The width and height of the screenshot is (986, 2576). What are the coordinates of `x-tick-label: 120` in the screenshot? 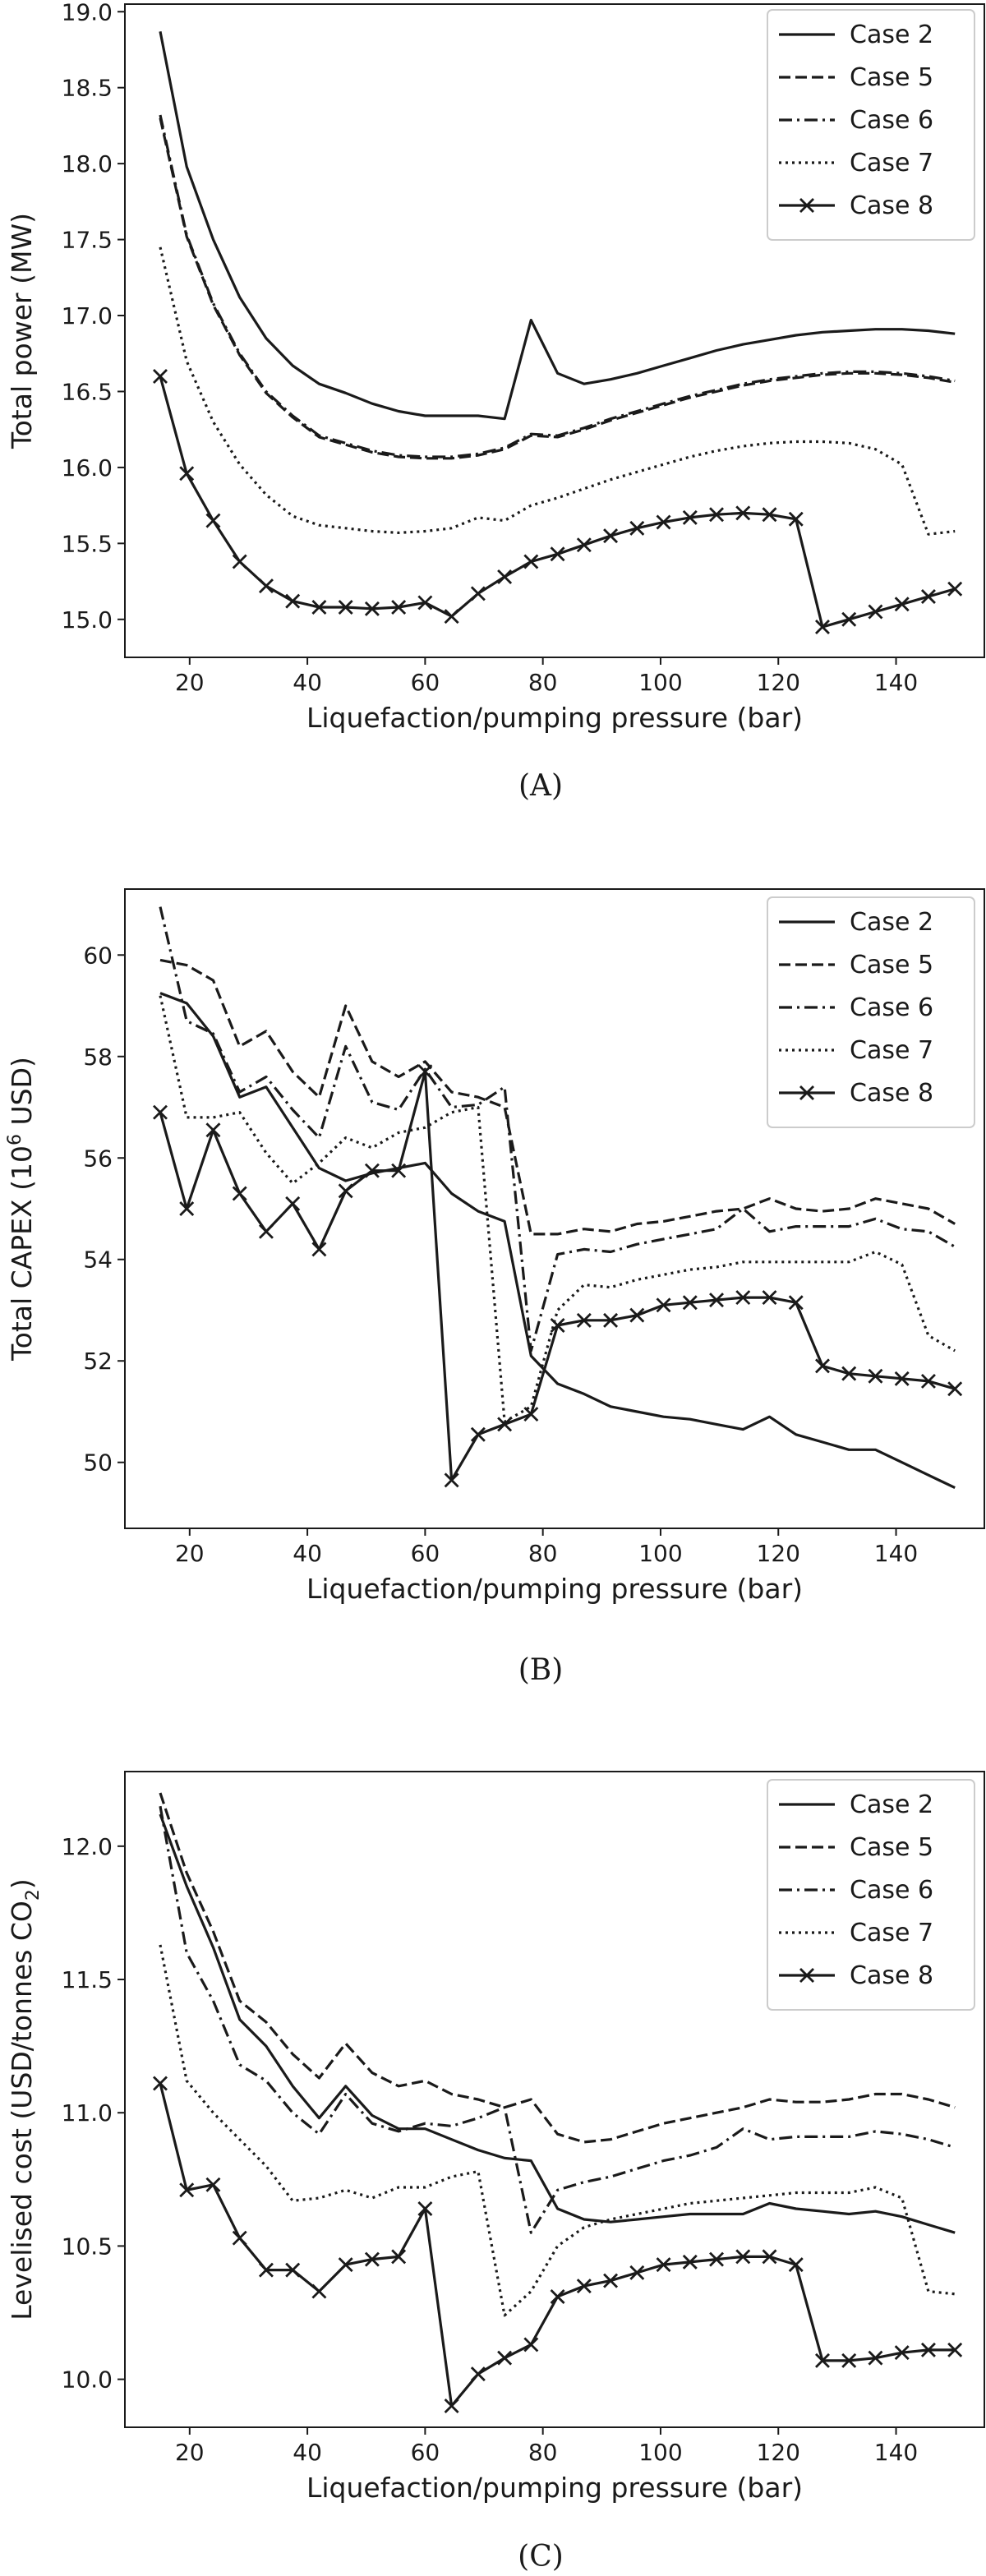 It's located at (779, 682).